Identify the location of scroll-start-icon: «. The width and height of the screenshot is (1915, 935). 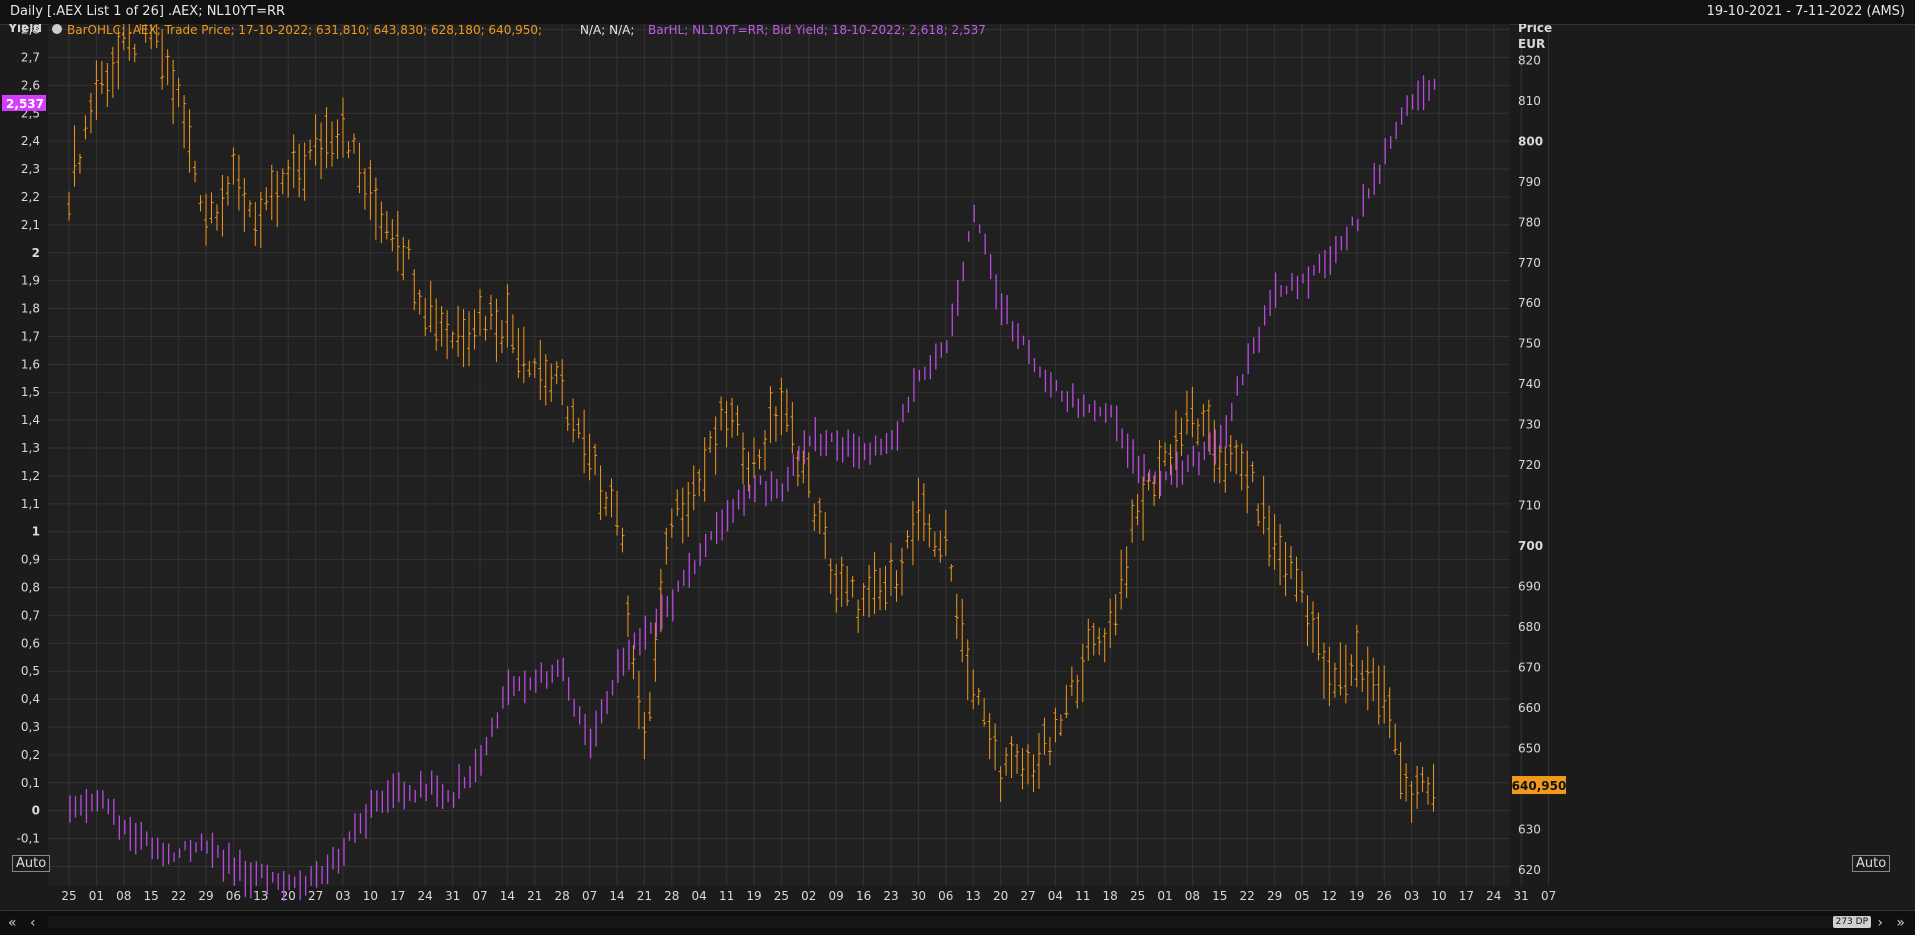
(12, 923).